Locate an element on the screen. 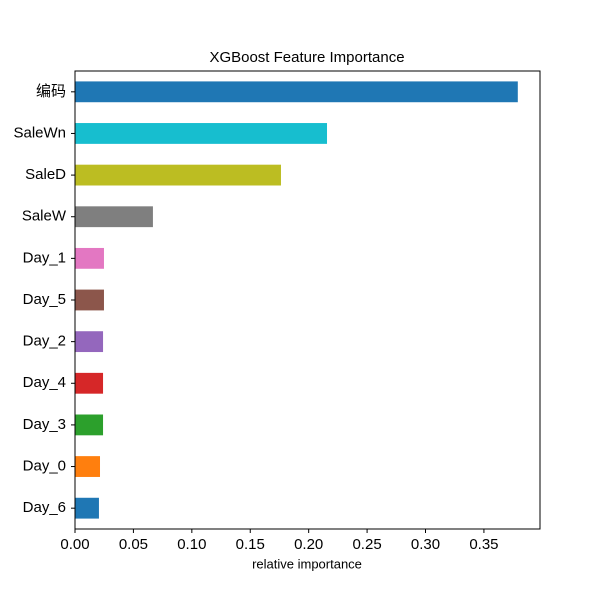  x-axis-label: relative importance is located at coordinates (307, 563).